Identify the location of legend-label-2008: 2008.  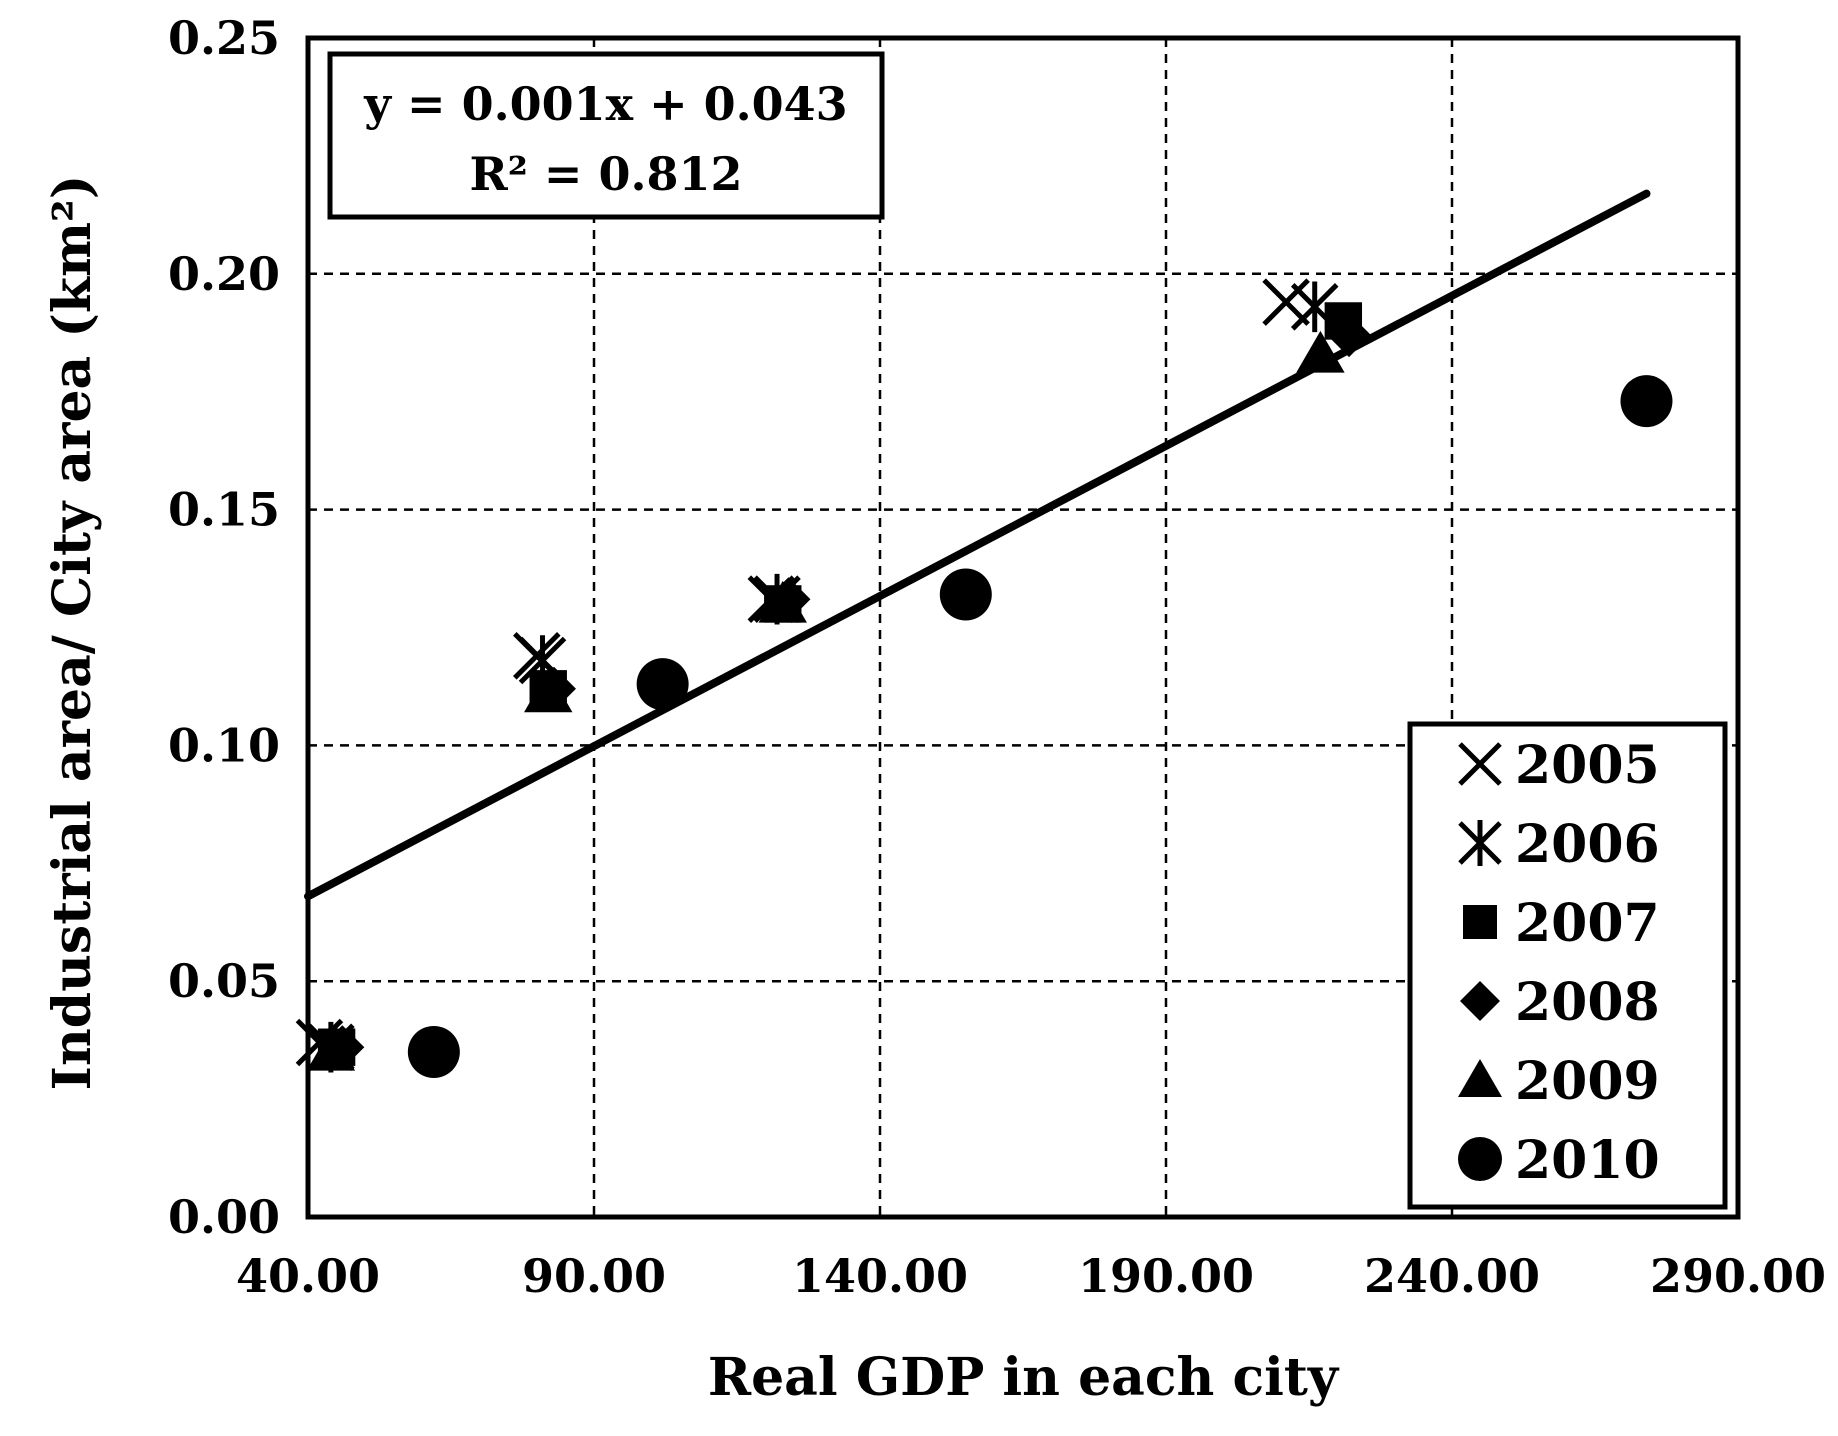
(1587, 1002).